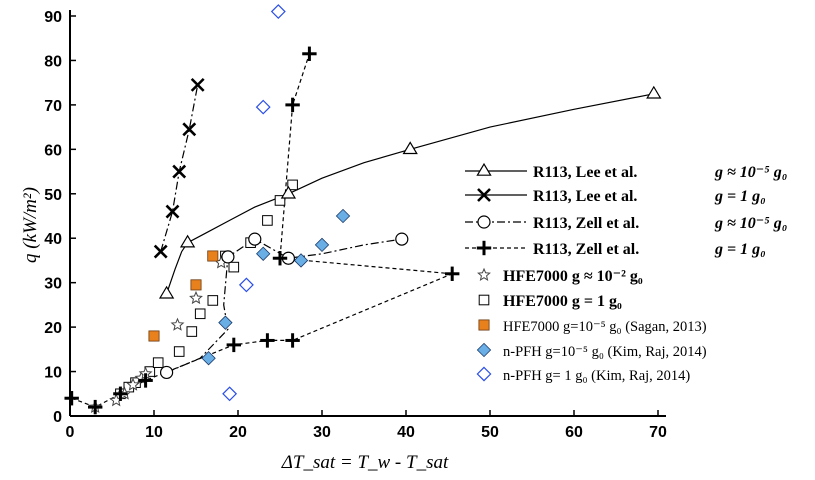 This screenshot has height=480, width=815. I want to click on series-line-r113-zell-microgravity, so click(284, 305).